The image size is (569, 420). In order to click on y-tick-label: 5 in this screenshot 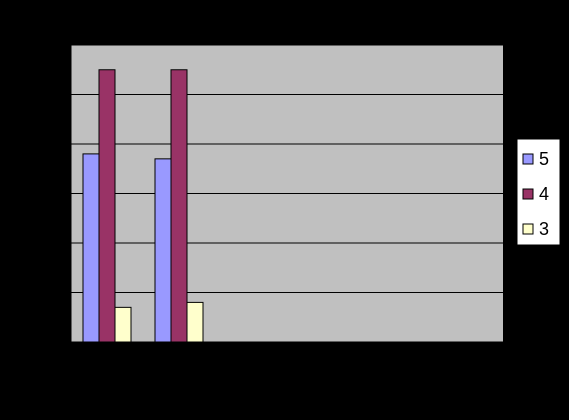, I will do `click(58, 93)`.